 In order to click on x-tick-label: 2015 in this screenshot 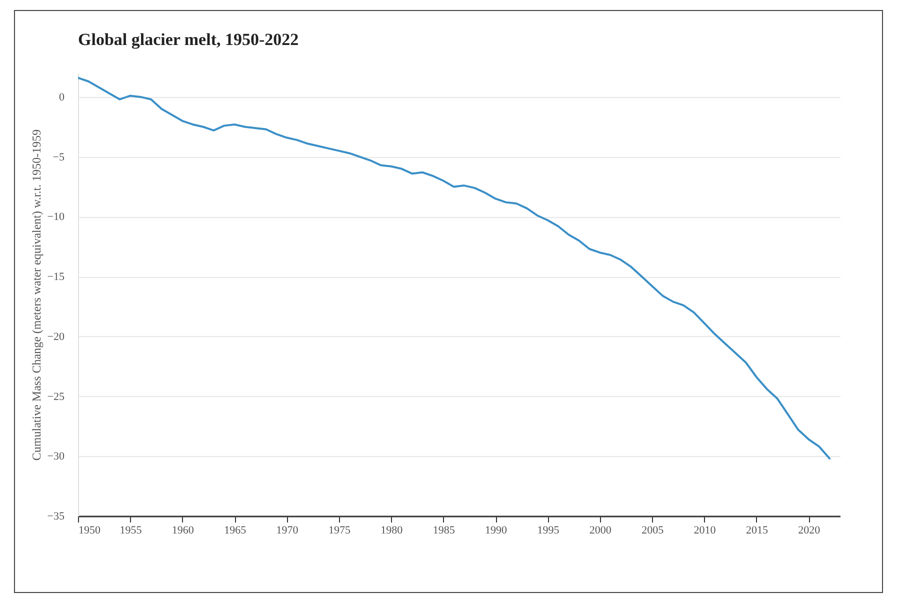, I will do `click(757, 530)`.